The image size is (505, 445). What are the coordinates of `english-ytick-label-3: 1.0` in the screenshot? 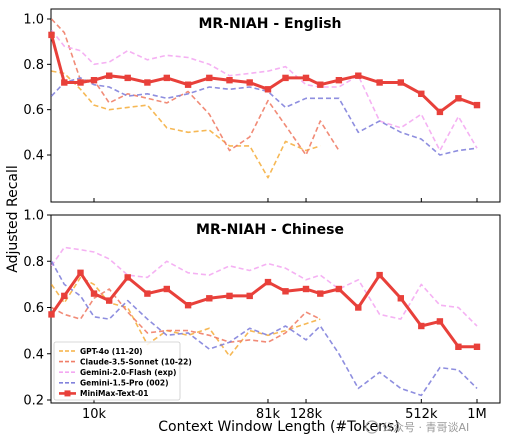 It's located at (33, 20).